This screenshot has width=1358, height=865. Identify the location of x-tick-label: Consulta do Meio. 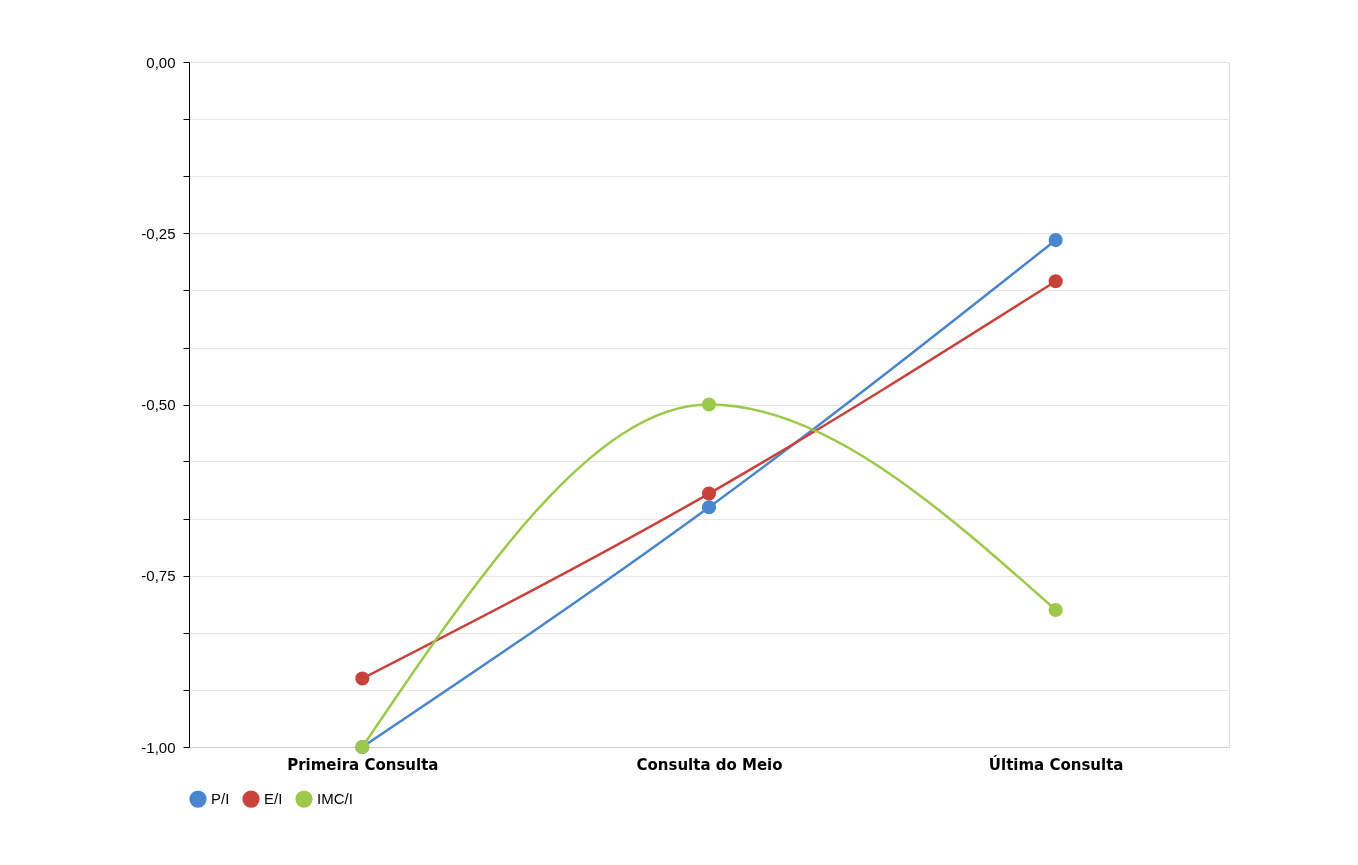
(709, 764).